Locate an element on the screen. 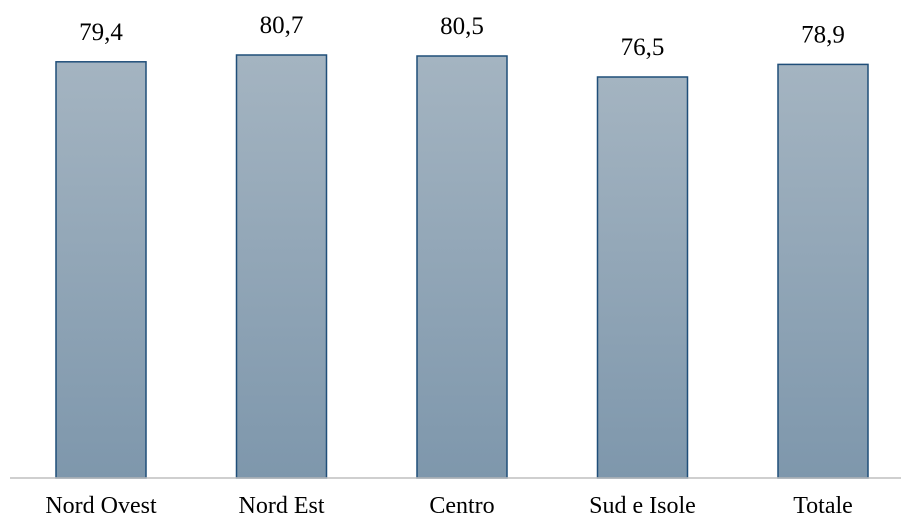  bar-centro is located at coordinates (462, 267).